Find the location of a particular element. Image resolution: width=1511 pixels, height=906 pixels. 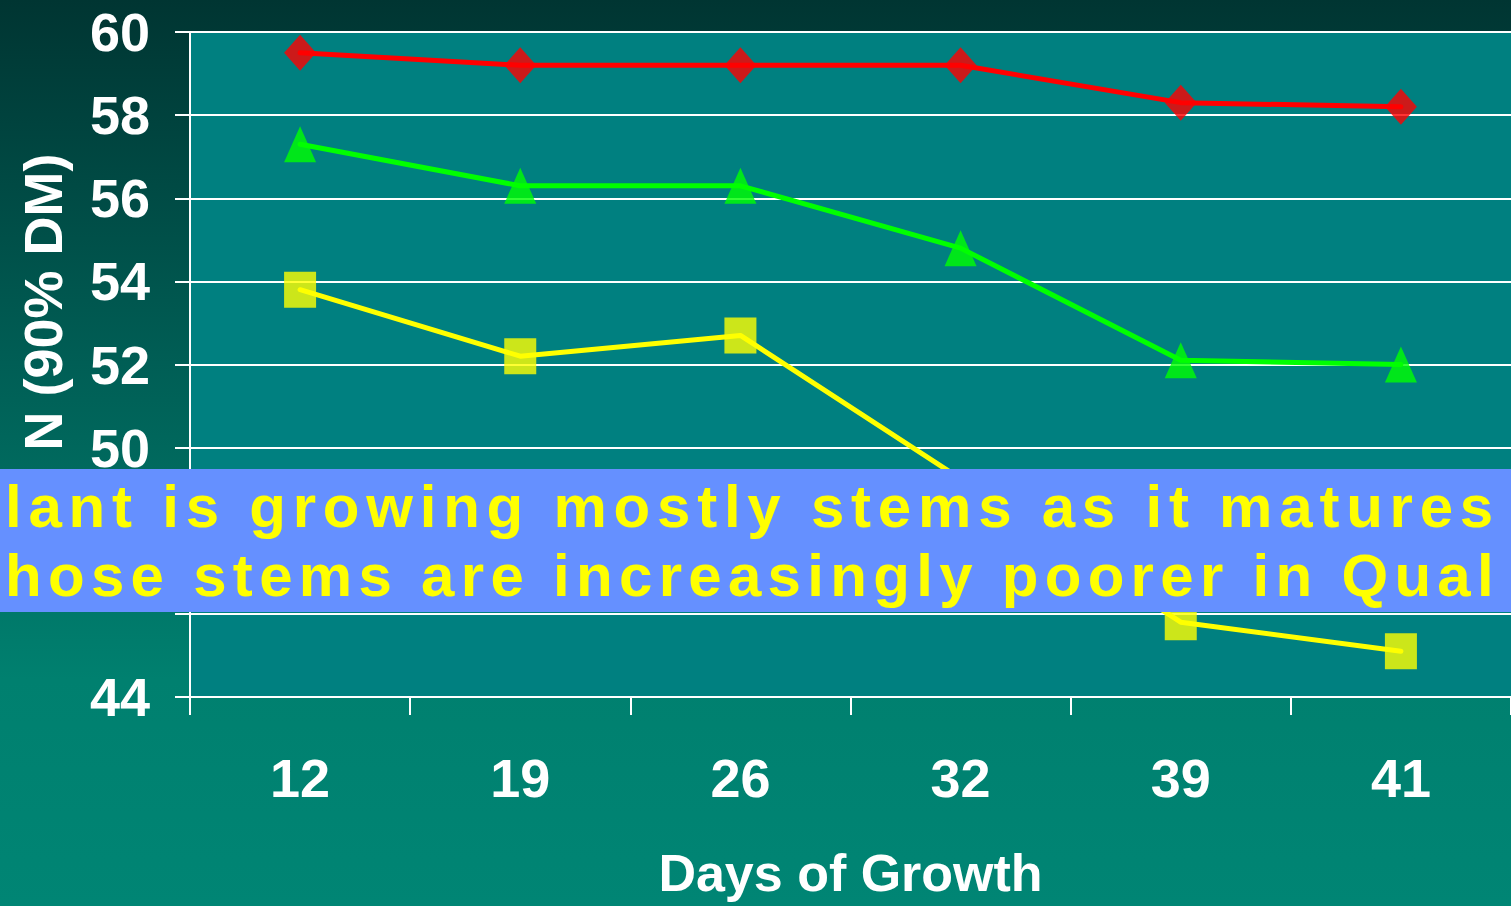

x-tick-label: 26 is located at coordinates (740, 778).